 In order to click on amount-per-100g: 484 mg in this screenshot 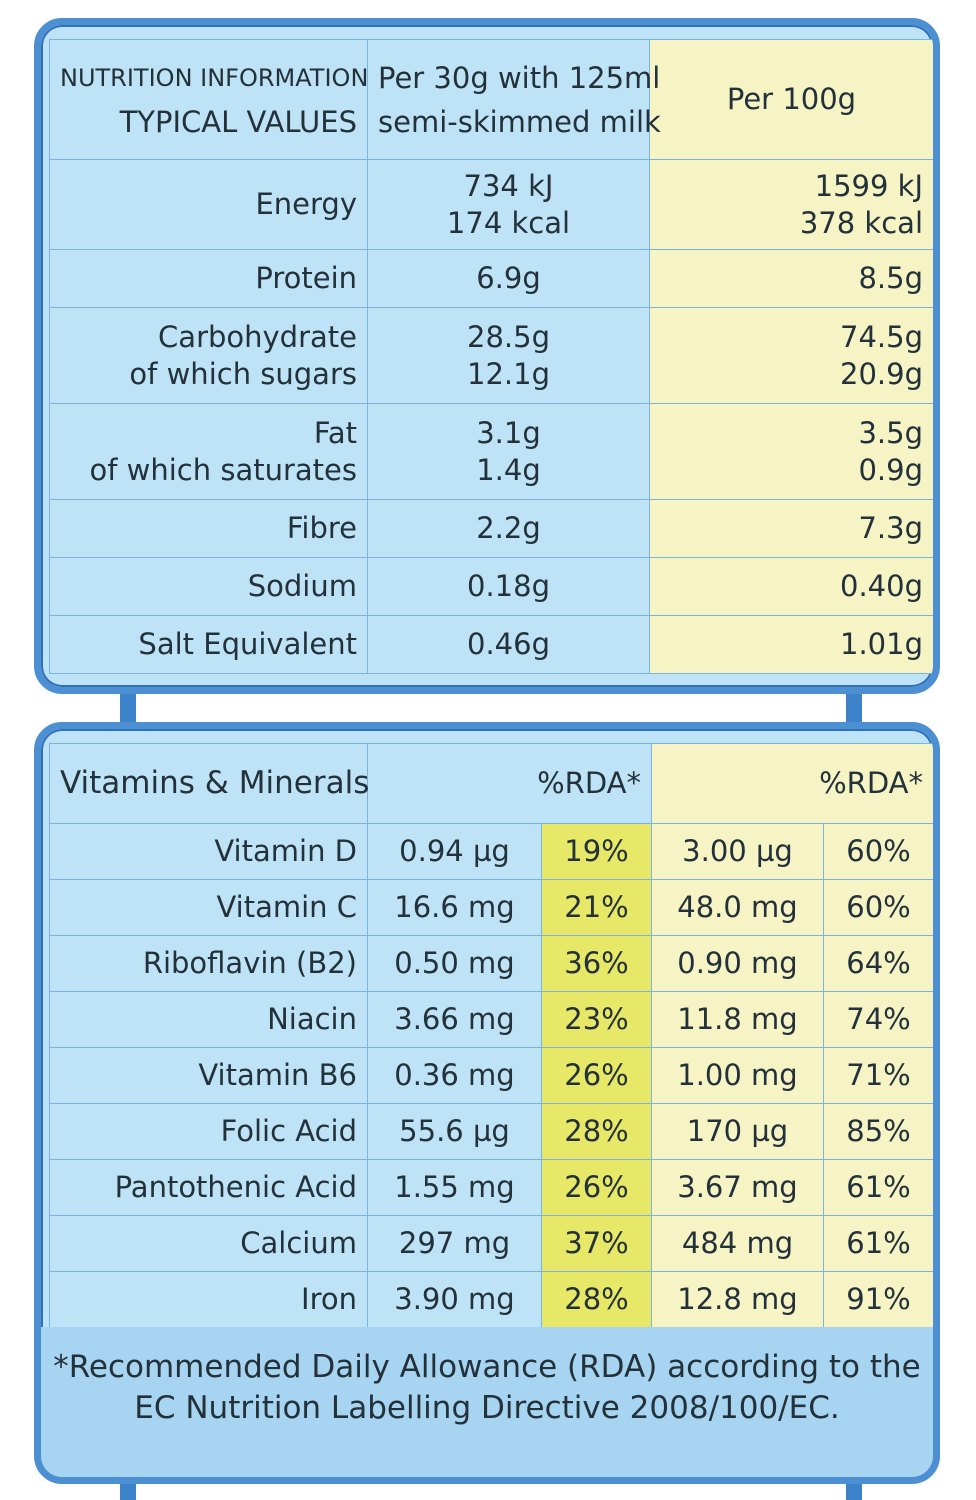, I will do `click(737, 1243)`.